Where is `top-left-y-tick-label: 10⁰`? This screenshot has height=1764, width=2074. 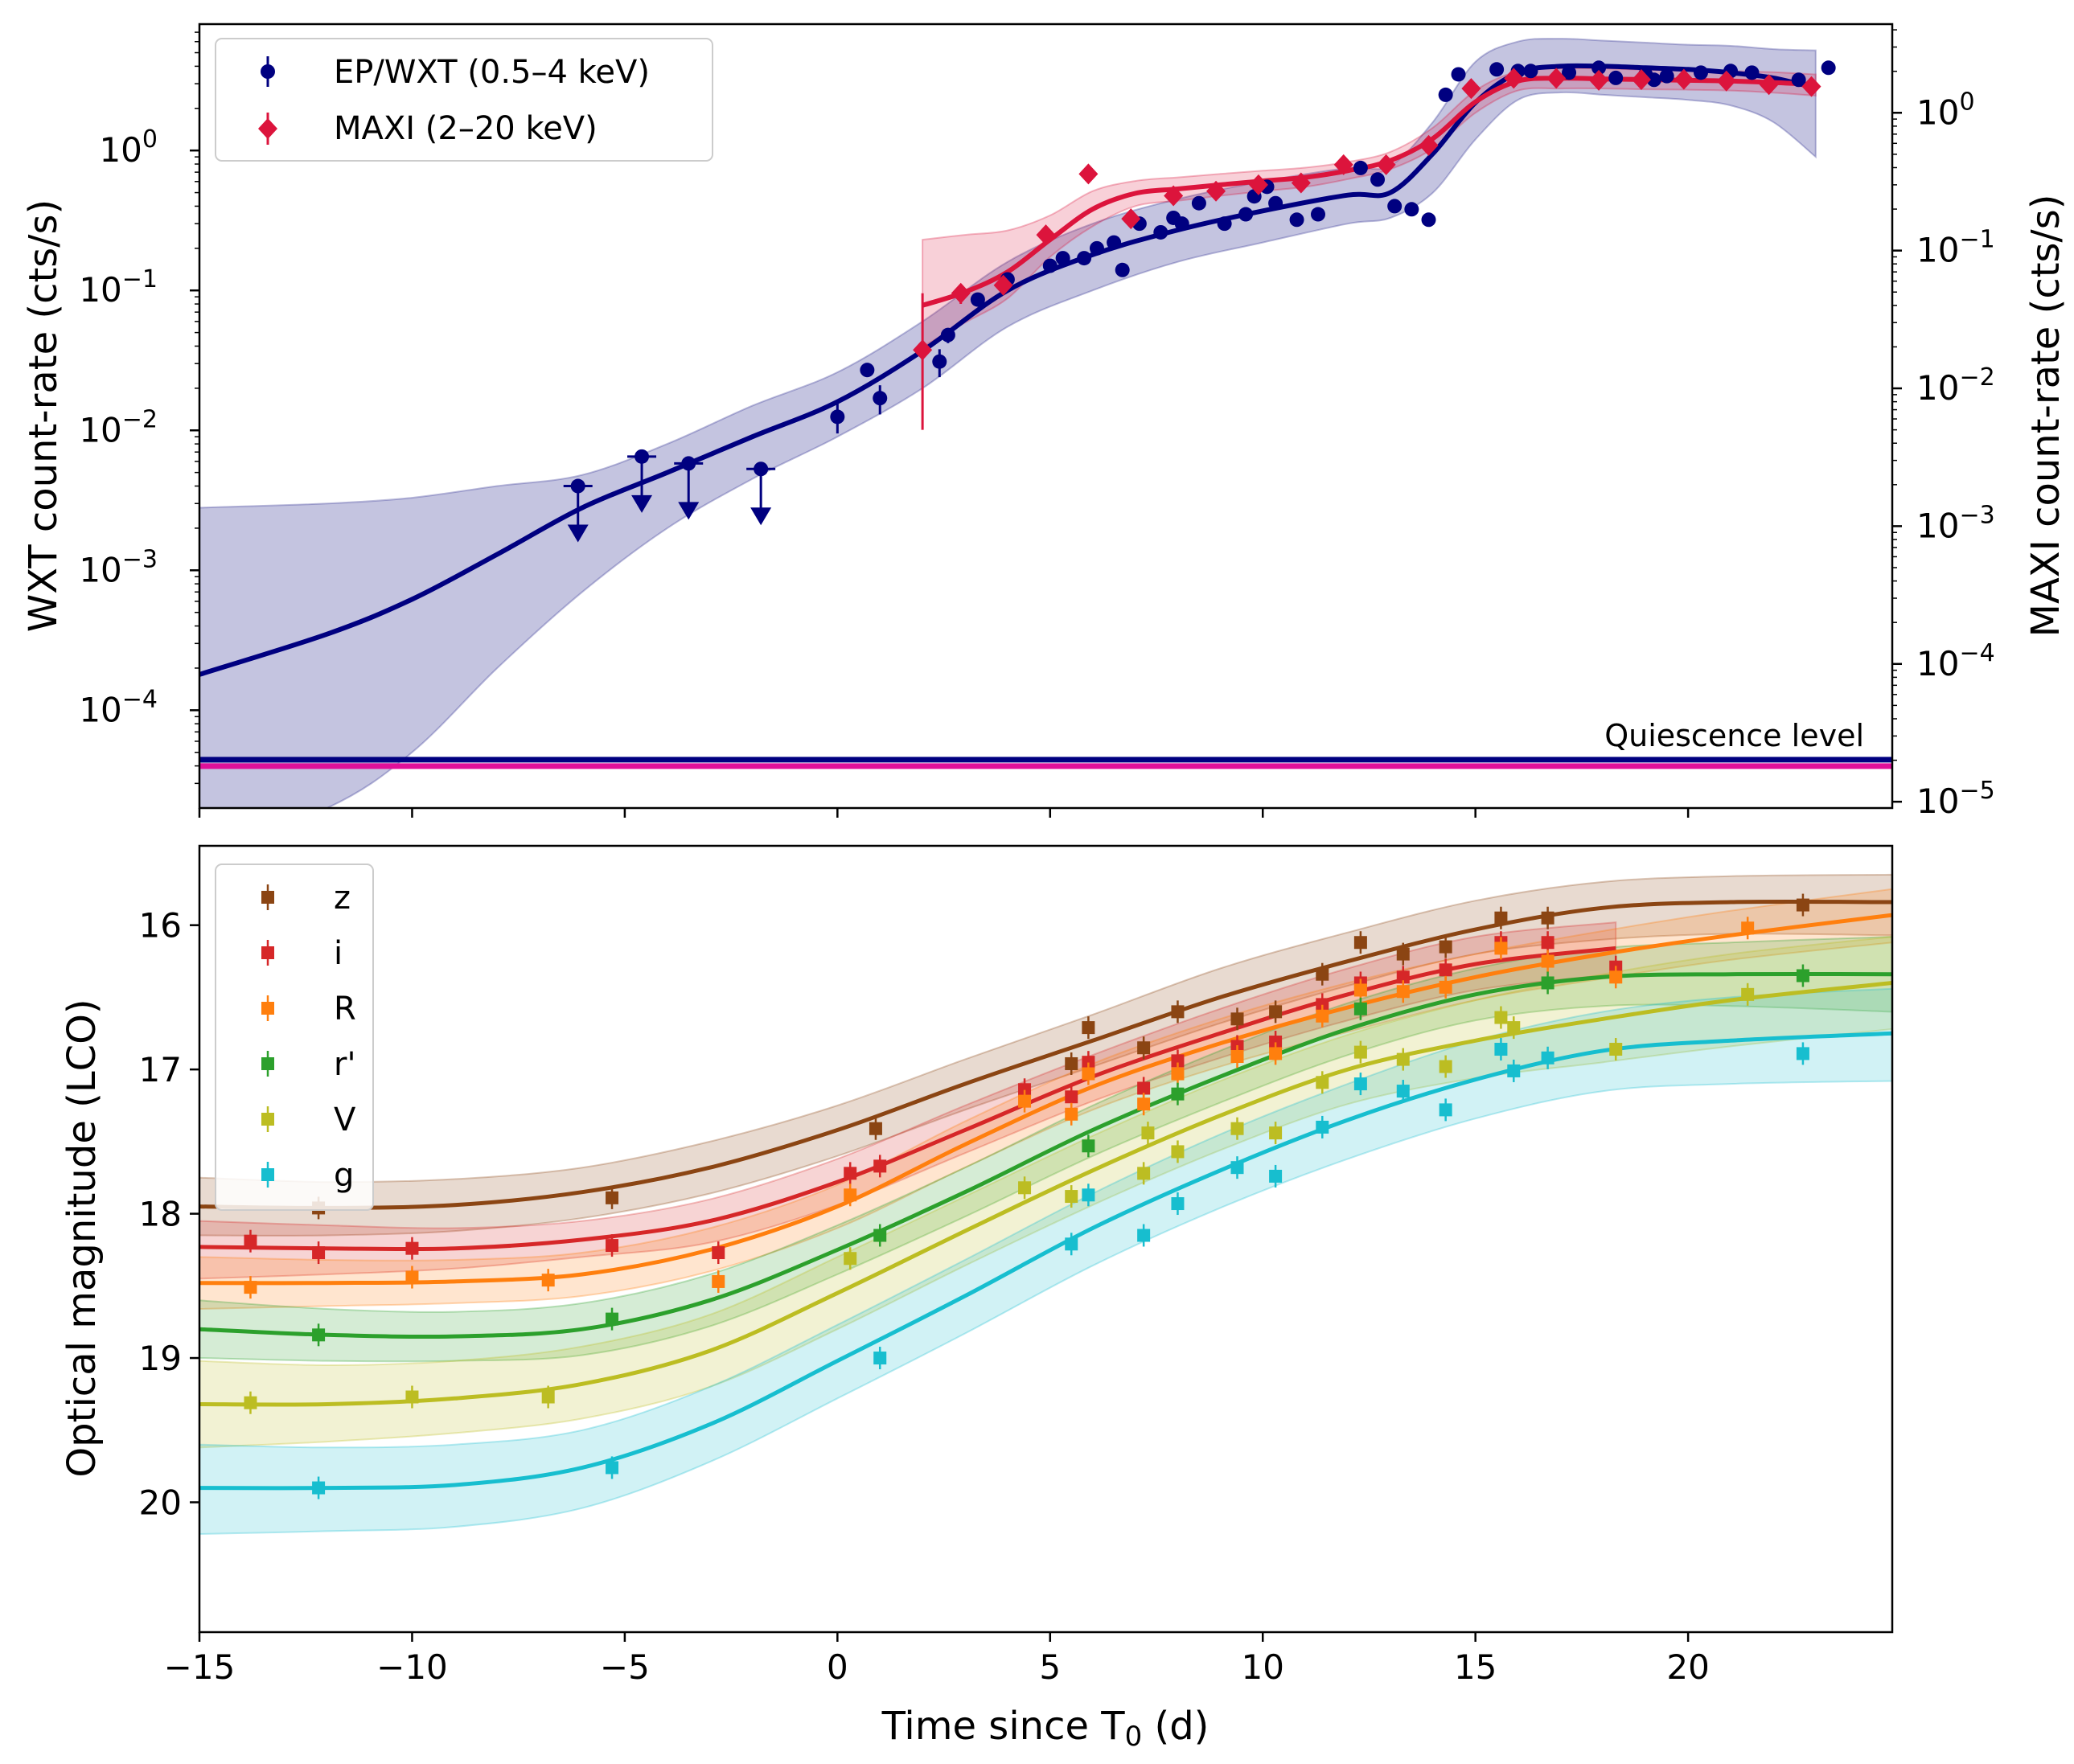 top-left-y-tick-label: 10⁰ is located at coordinates (128, 147).